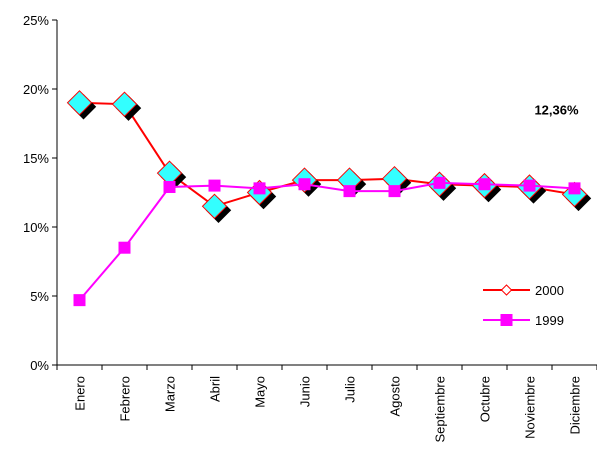  What do you see at coordinates (39, 365) in the screenshot?
I see `y-tick-label: 0%` at bounding box center [39, 365].